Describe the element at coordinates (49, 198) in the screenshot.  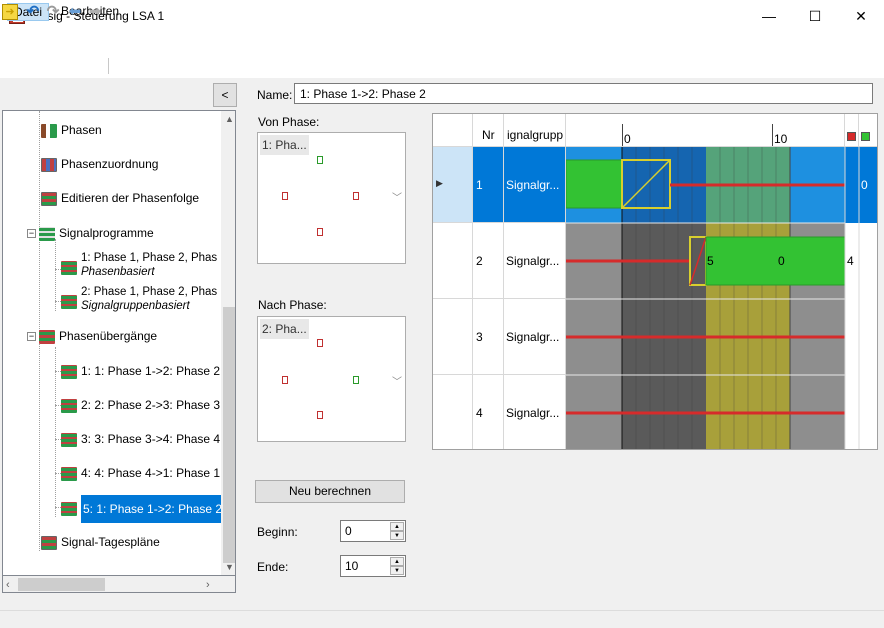
I see `edit-sequence-icon` at that location.